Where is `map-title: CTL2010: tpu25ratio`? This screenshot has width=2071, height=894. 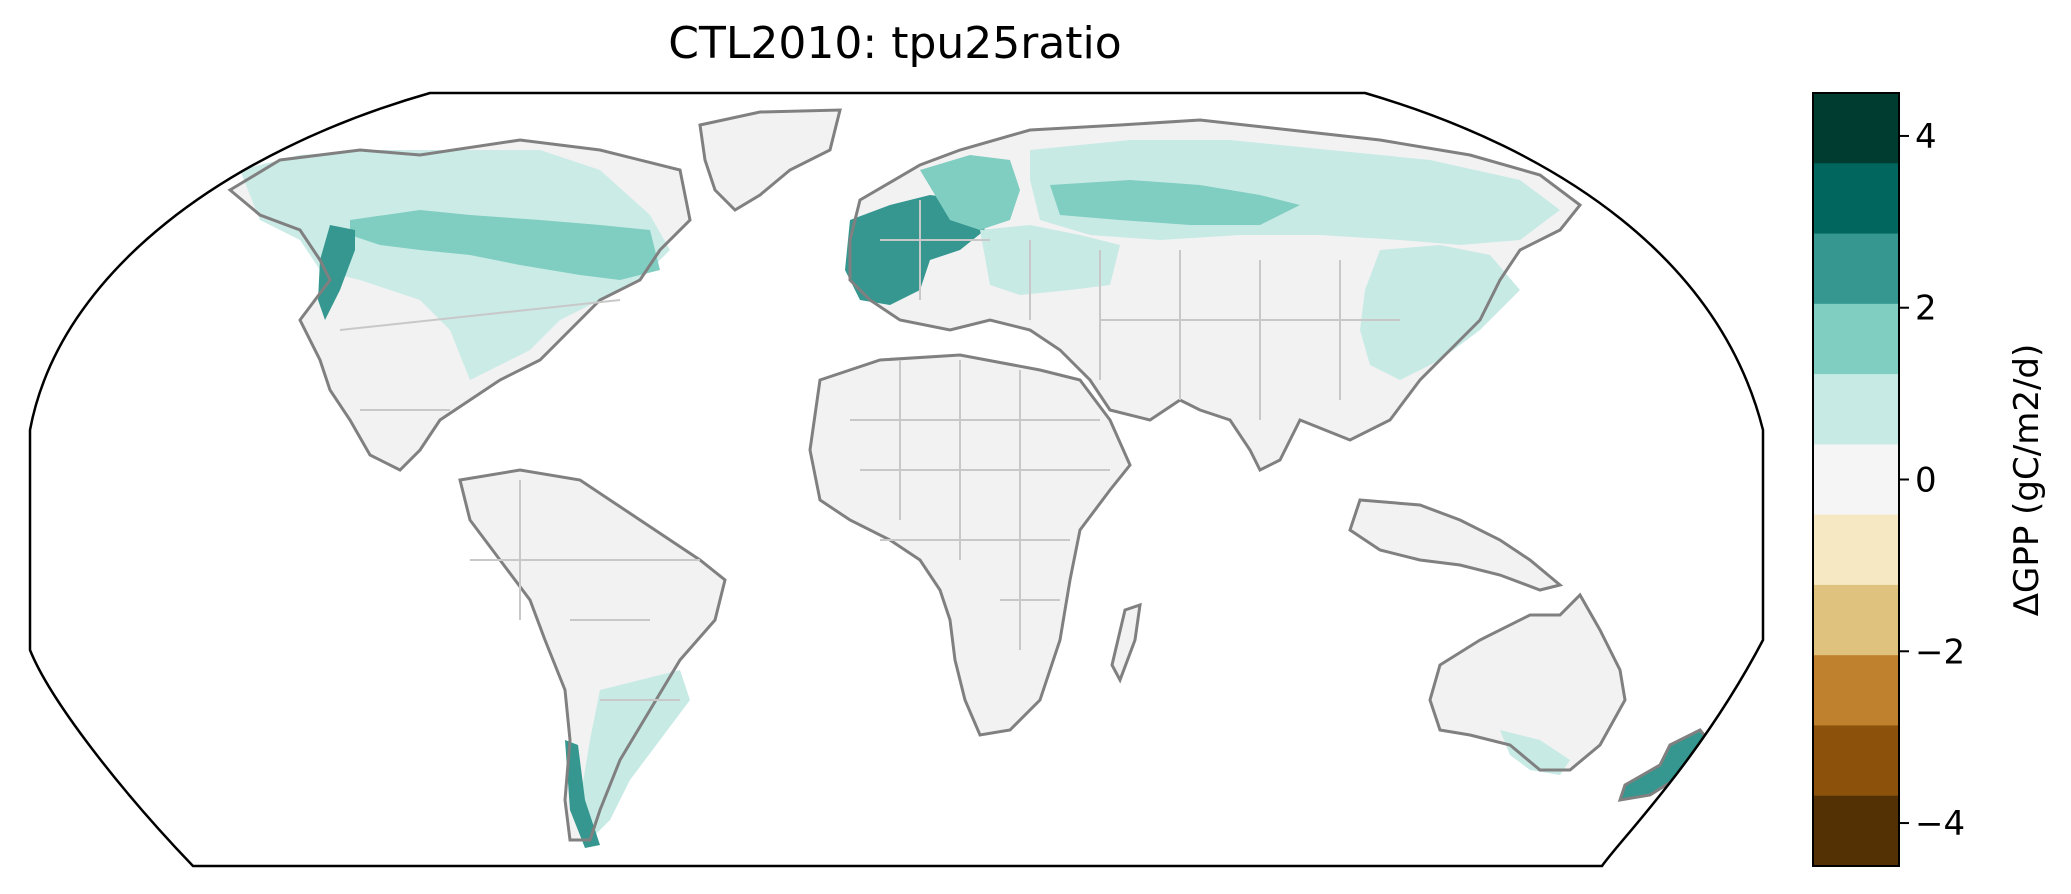 map-title: CTL2010: tpu25ratio is located at coordinates (895, 43).